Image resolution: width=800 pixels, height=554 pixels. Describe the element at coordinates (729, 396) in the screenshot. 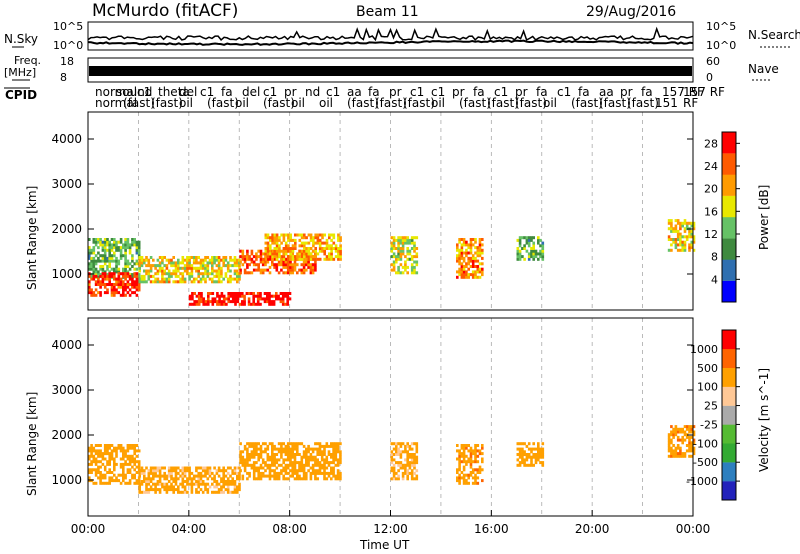

I see `colorbar-swatch` at that location.